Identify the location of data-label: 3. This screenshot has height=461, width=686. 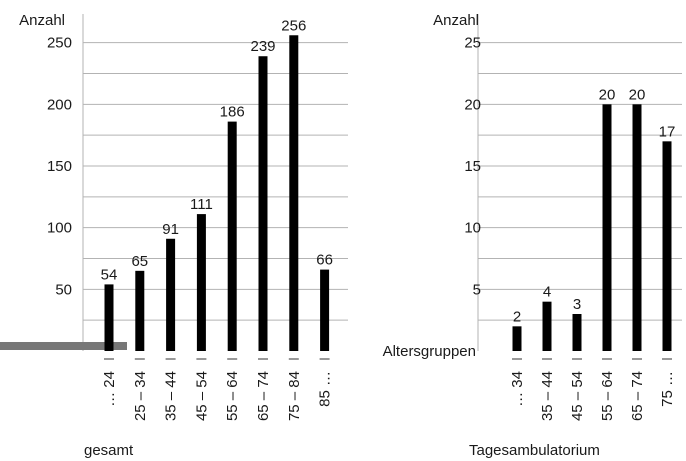
(577, 304).